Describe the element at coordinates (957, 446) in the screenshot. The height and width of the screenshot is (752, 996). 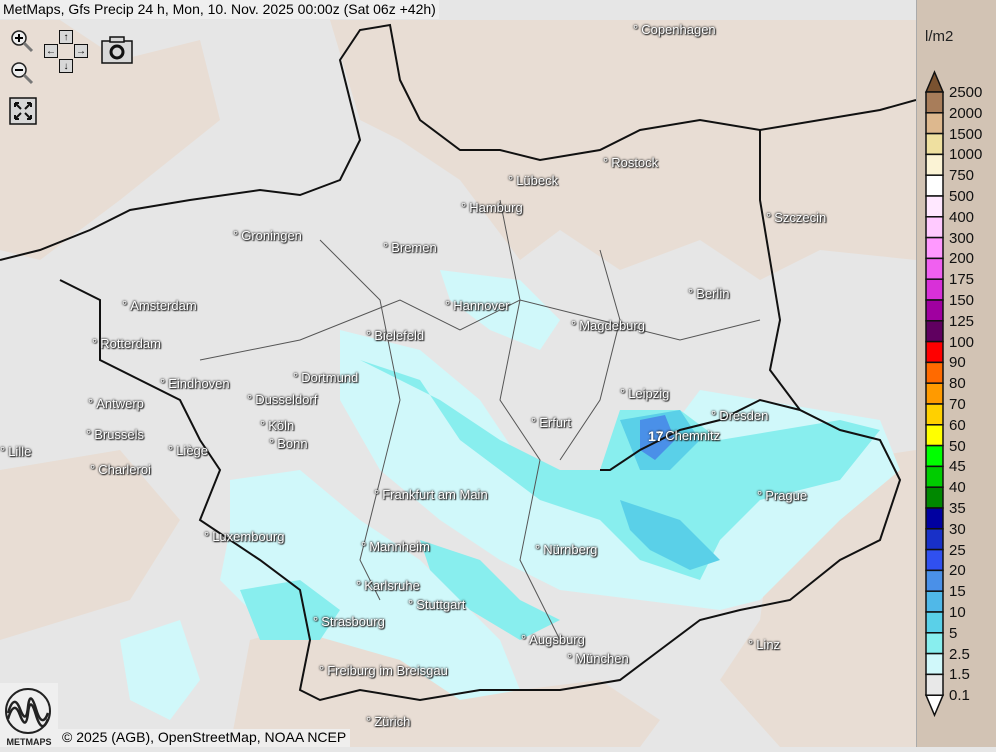
I see `legend-label: 50` at that location.